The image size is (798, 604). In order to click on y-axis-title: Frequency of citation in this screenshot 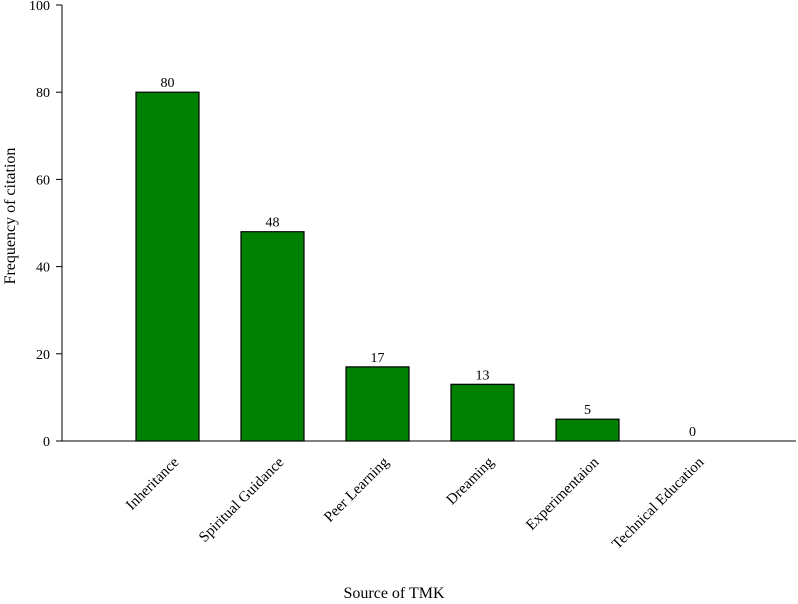, I will do `click(10, 216)`.